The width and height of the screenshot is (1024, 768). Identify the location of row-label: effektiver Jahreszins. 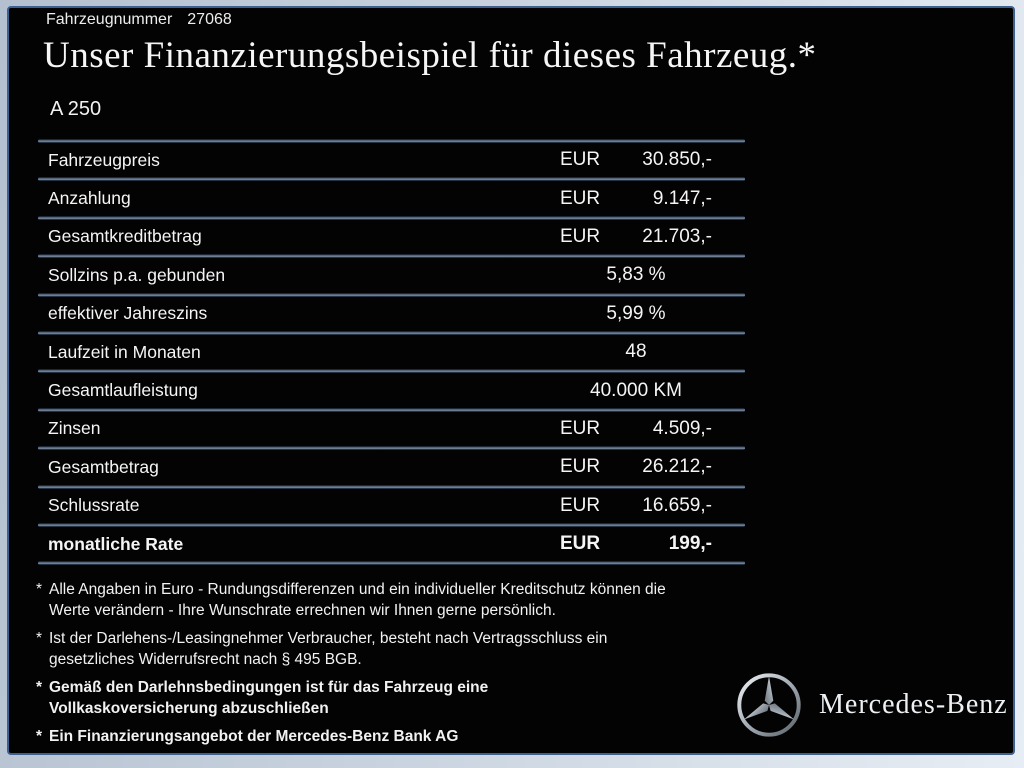
(128, 313).